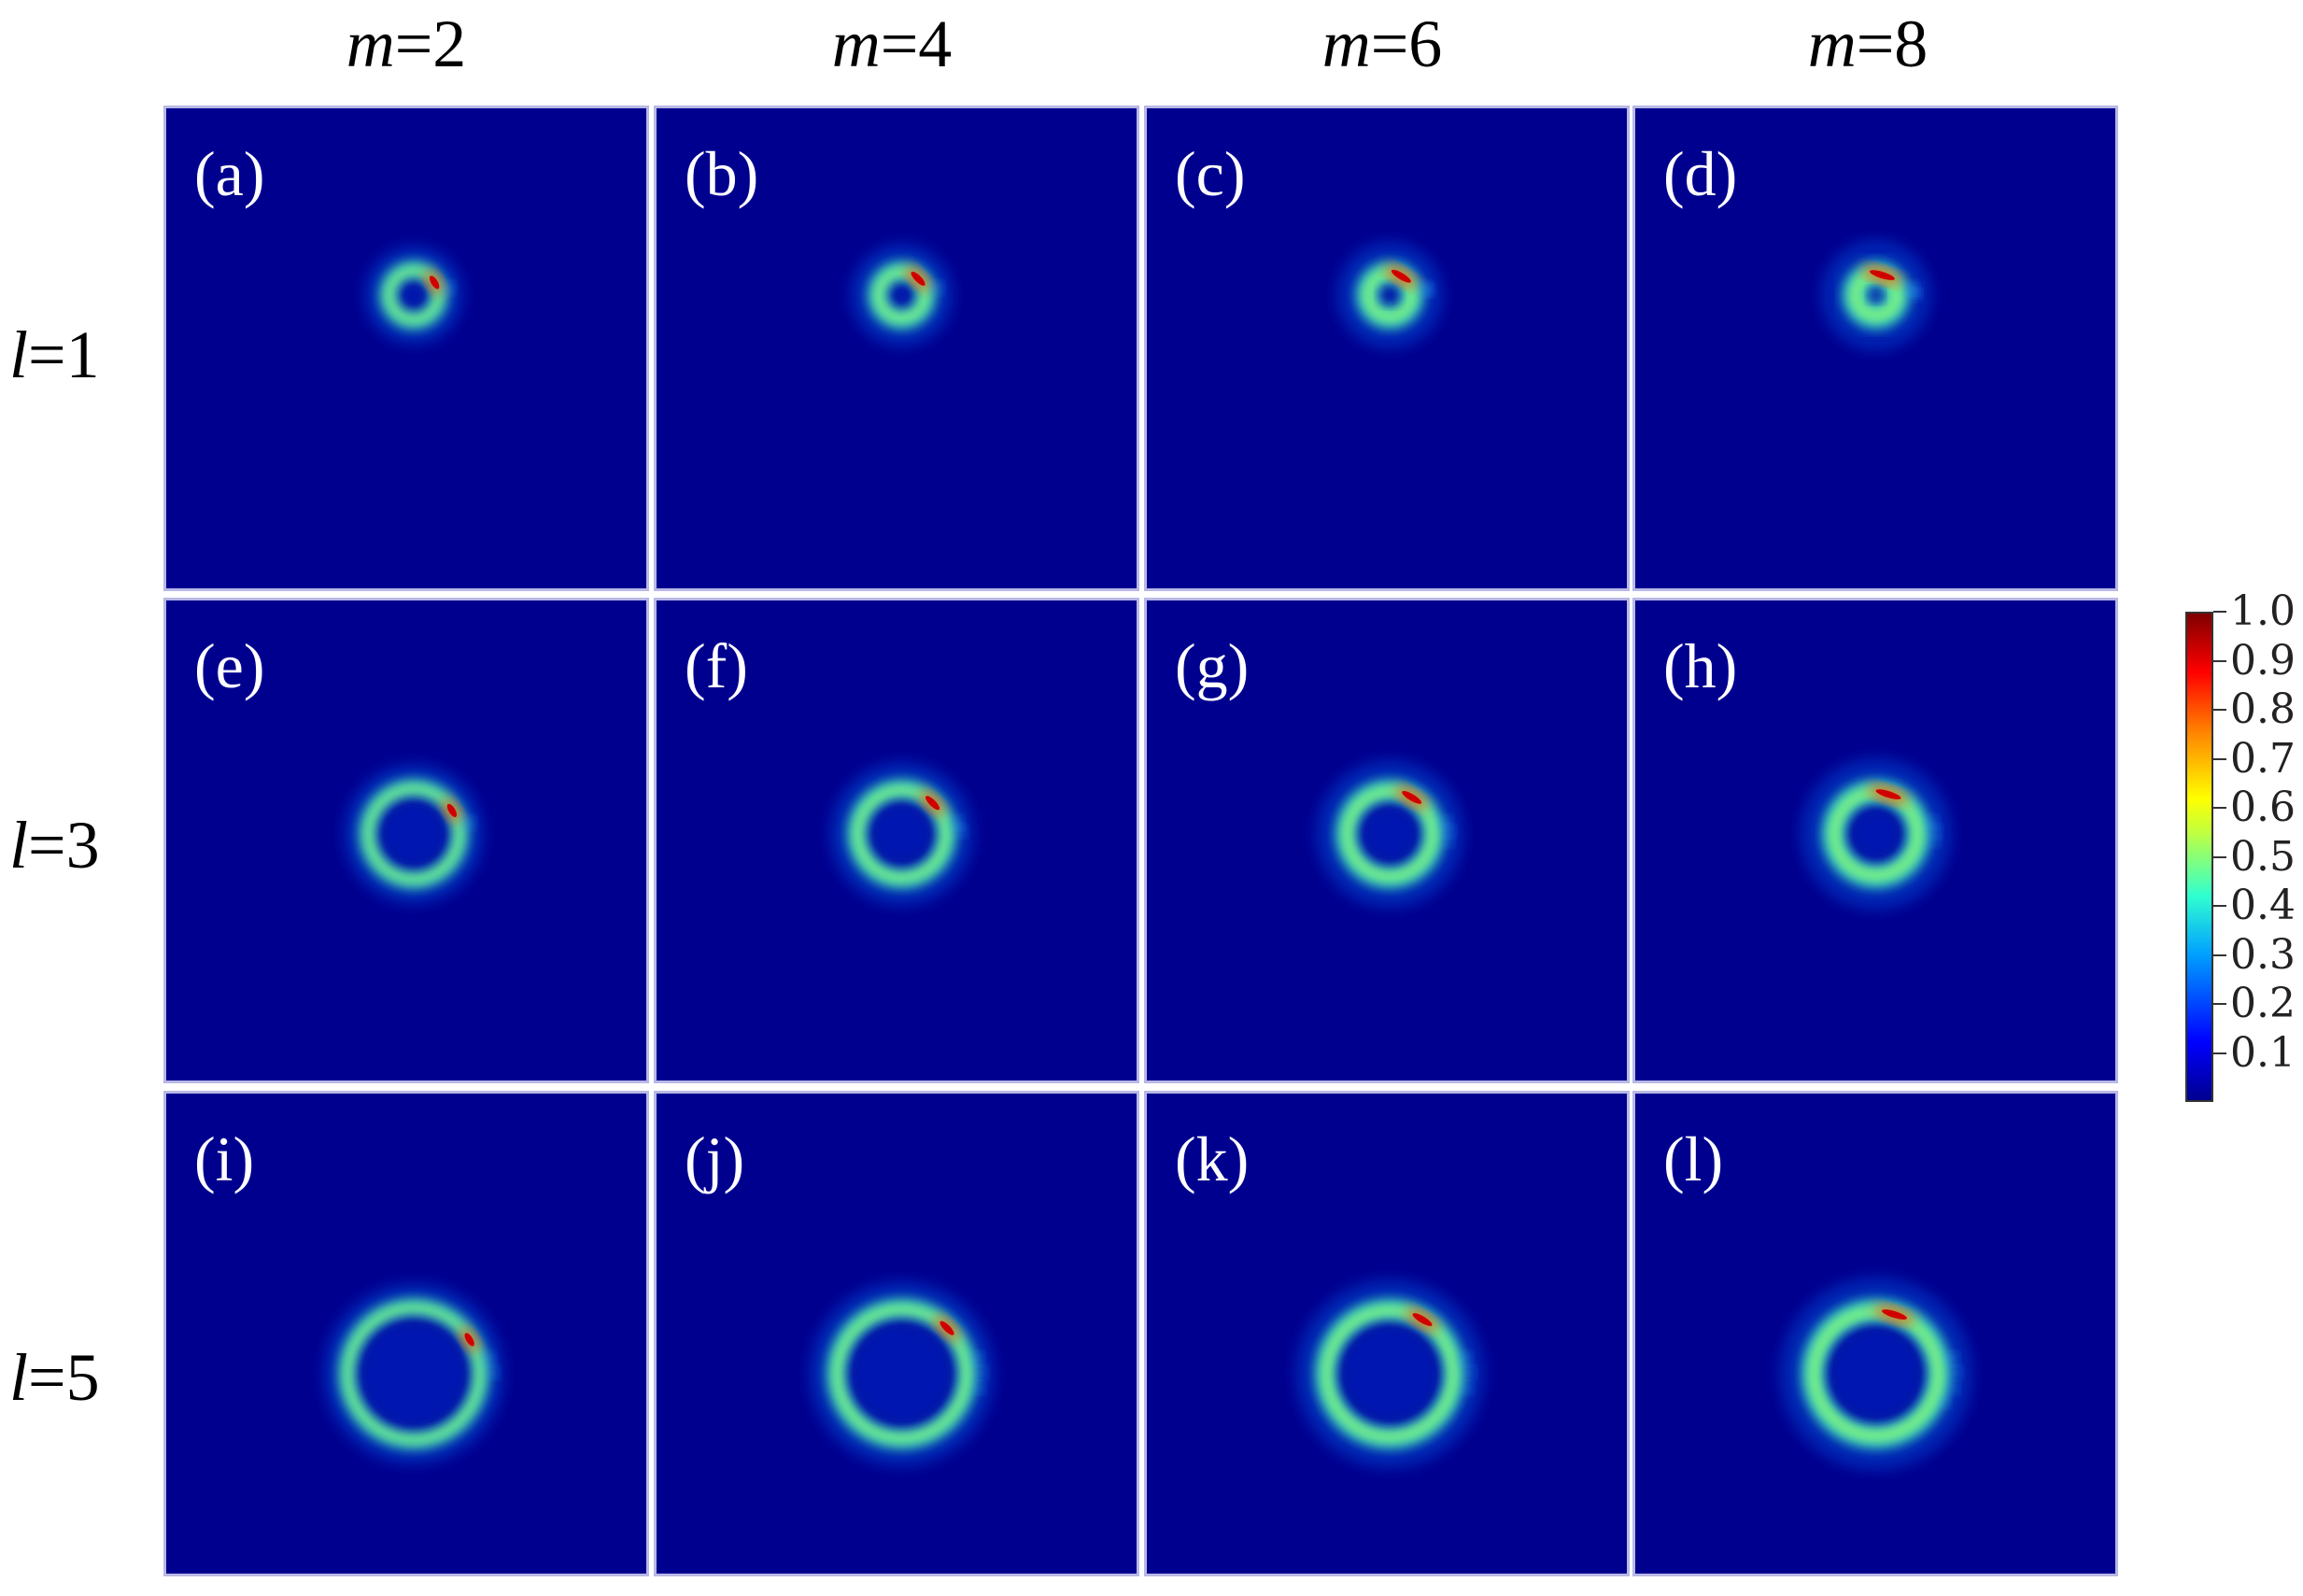  What do you see at coordinates (722, 173) in the screenshot?
I see `panel-label: (b)` at bounding box center [722, 173].